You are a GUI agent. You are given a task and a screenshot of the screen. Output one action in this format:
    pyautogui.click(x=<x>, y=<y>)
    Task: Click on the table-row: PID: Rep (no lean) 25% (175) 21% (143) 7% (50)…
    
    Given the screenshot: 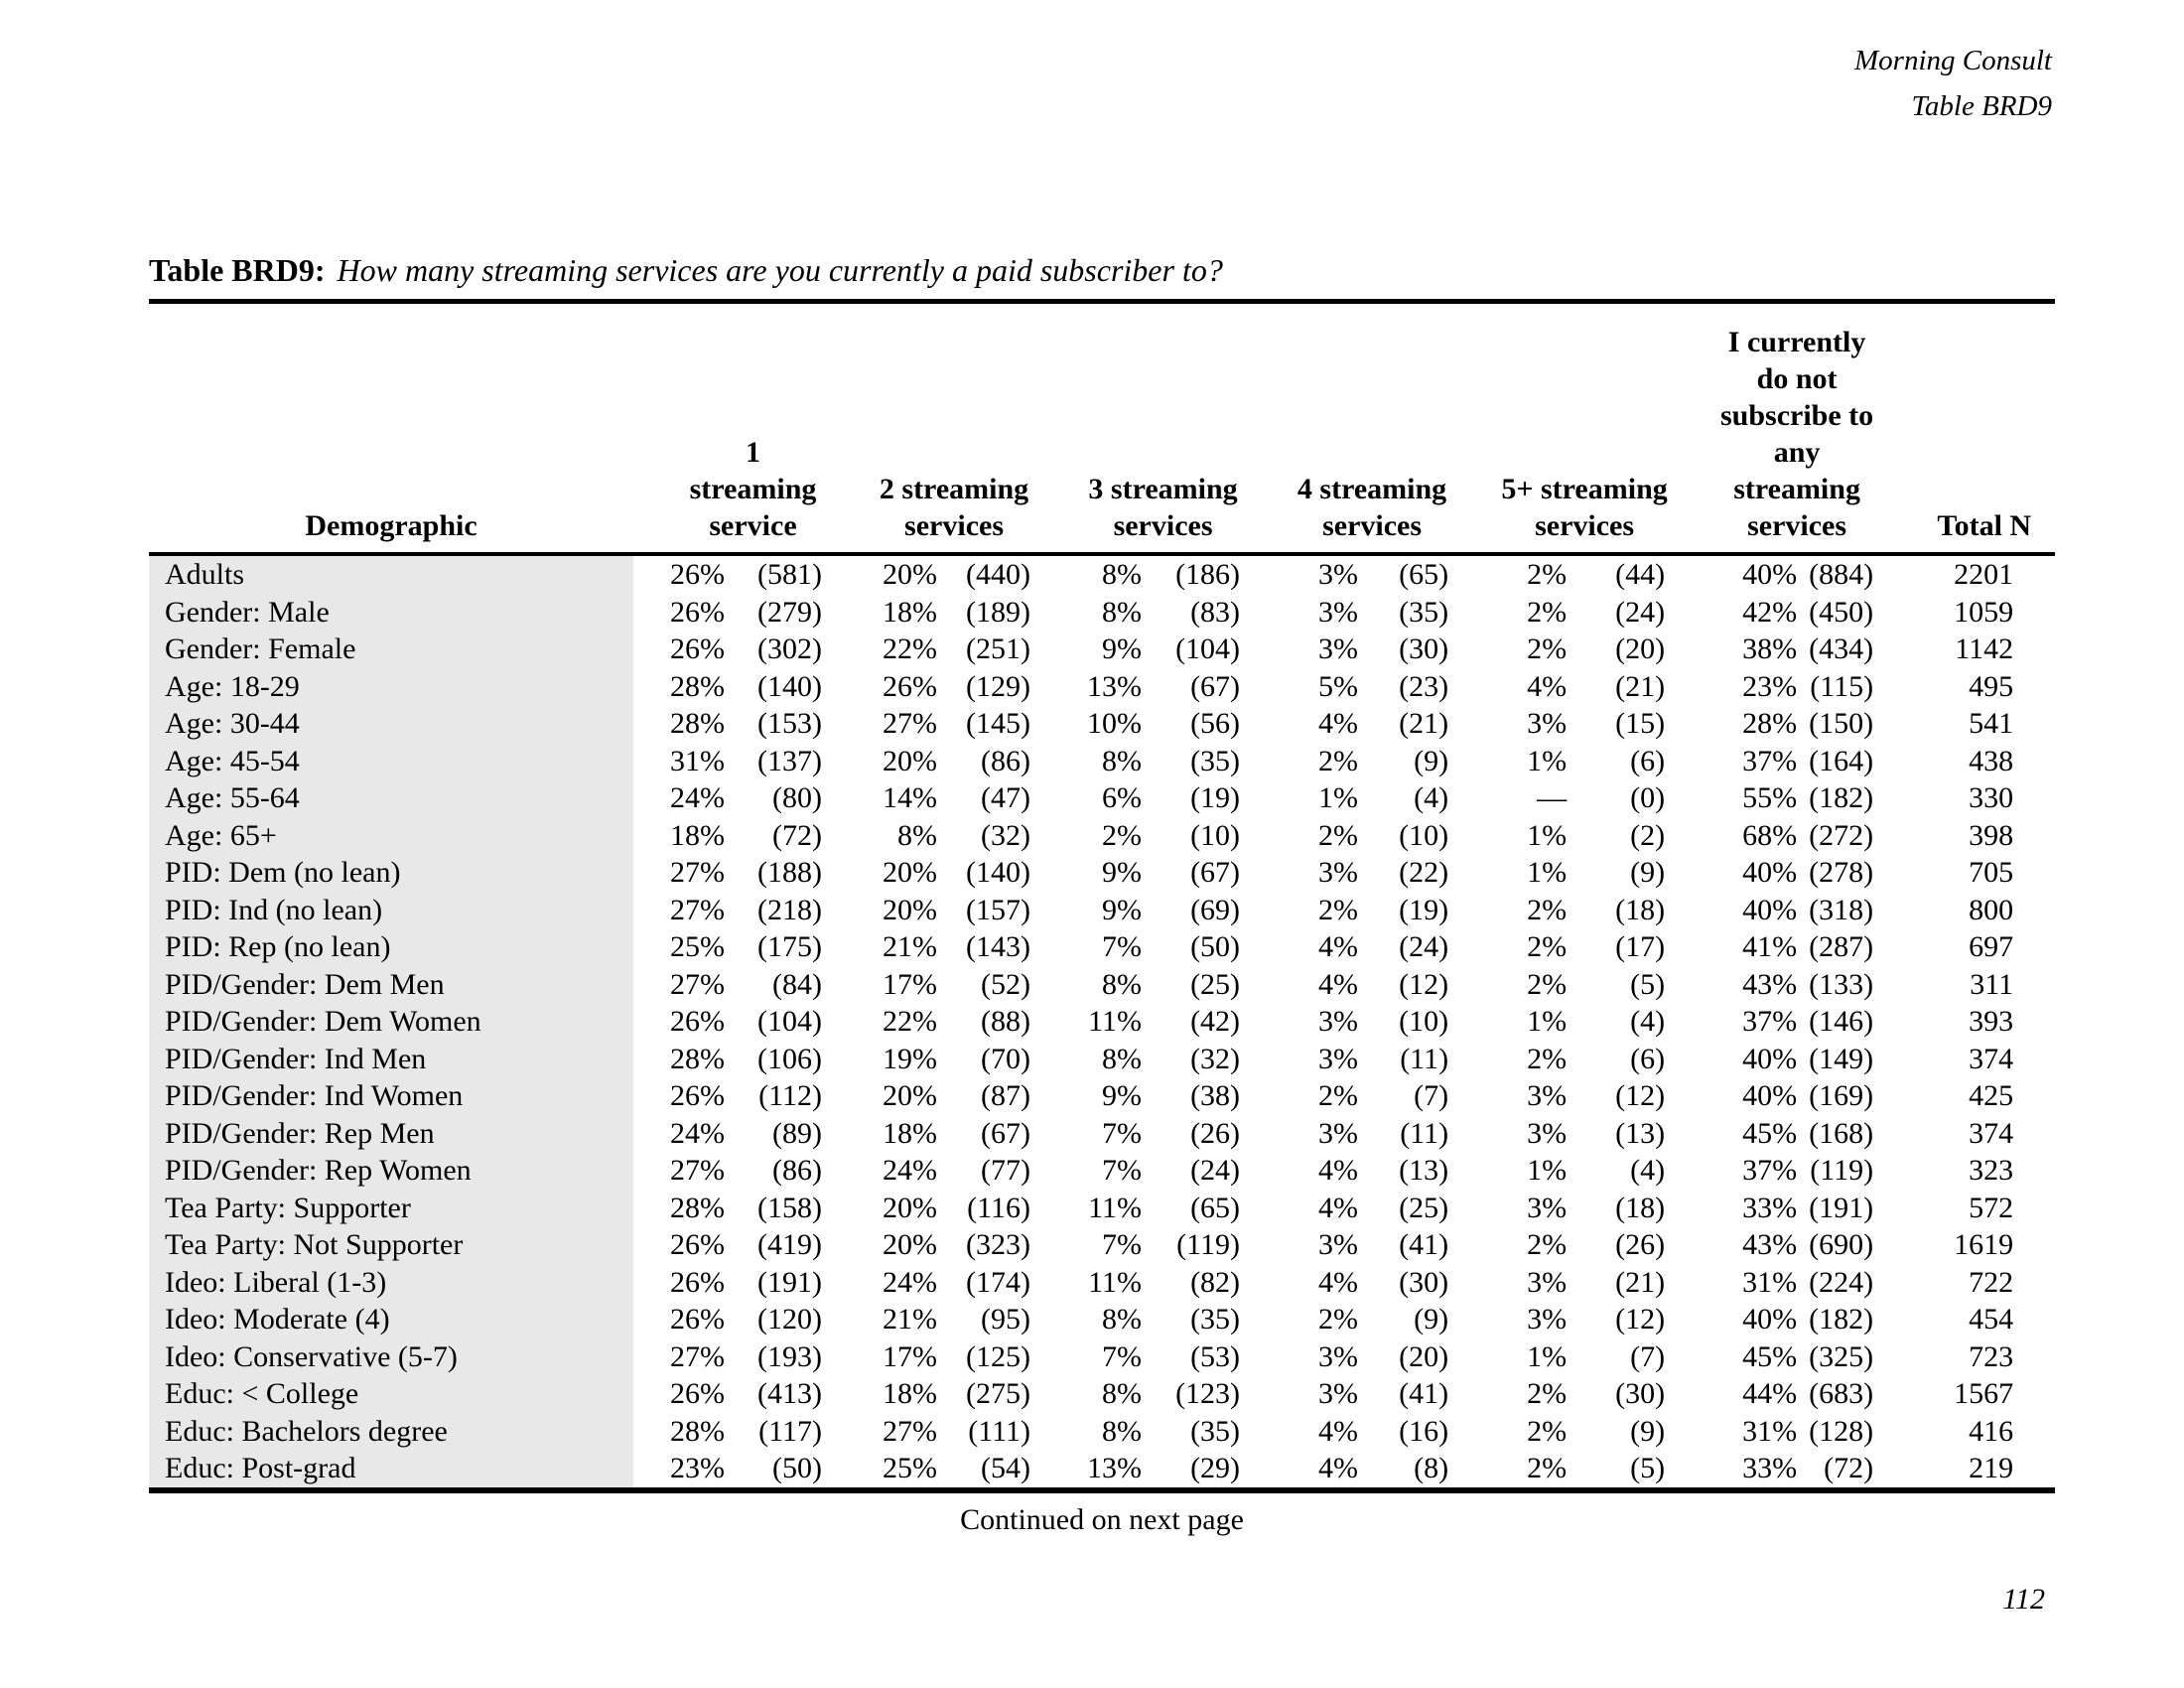 What is the action you would take?
    pyautogui.click(x=1102, y=947)
    